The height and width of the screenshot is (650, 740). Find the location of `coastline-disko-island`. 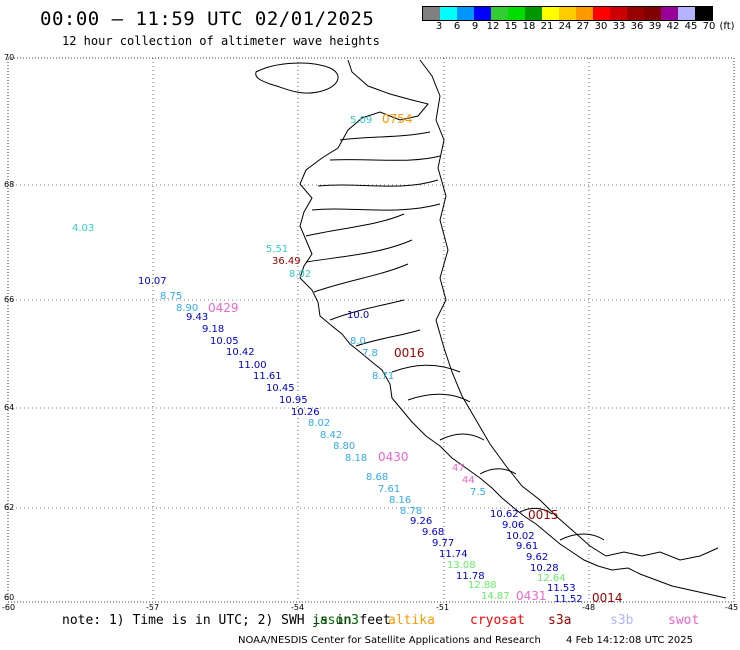

coastline-disko-island is located at coordinates (297, 78).